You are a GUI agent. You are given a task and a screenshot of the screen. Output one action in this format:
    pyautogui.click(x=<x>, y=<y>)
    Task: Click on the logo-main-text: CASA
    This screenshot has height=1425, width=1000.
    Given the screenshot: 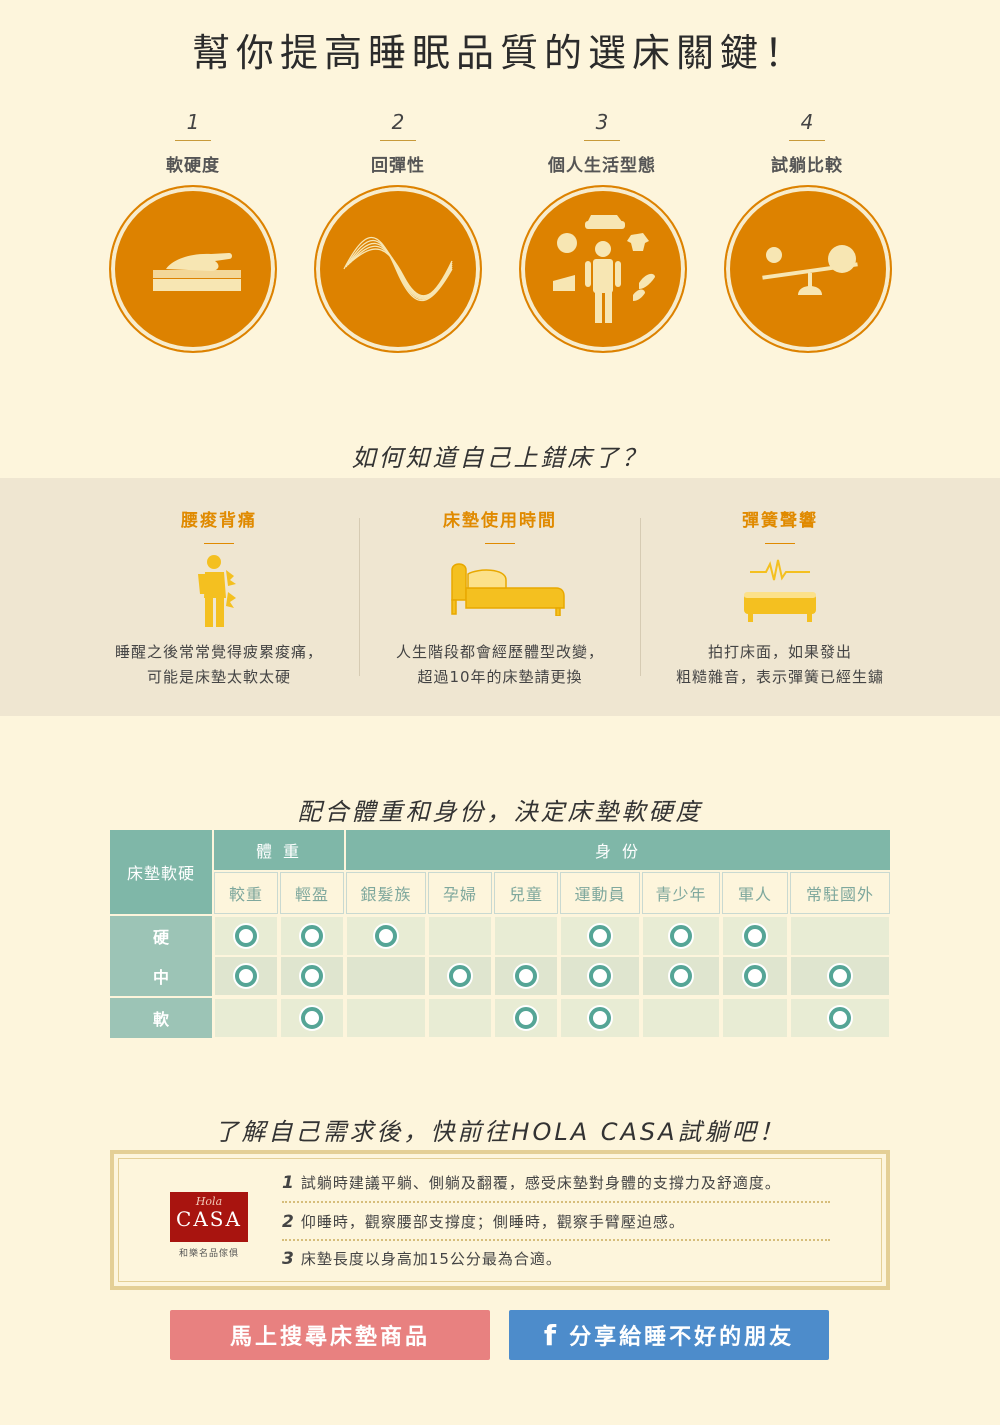 What is the action you would take?
    pyautogui.click(x=209, y=1219)
    